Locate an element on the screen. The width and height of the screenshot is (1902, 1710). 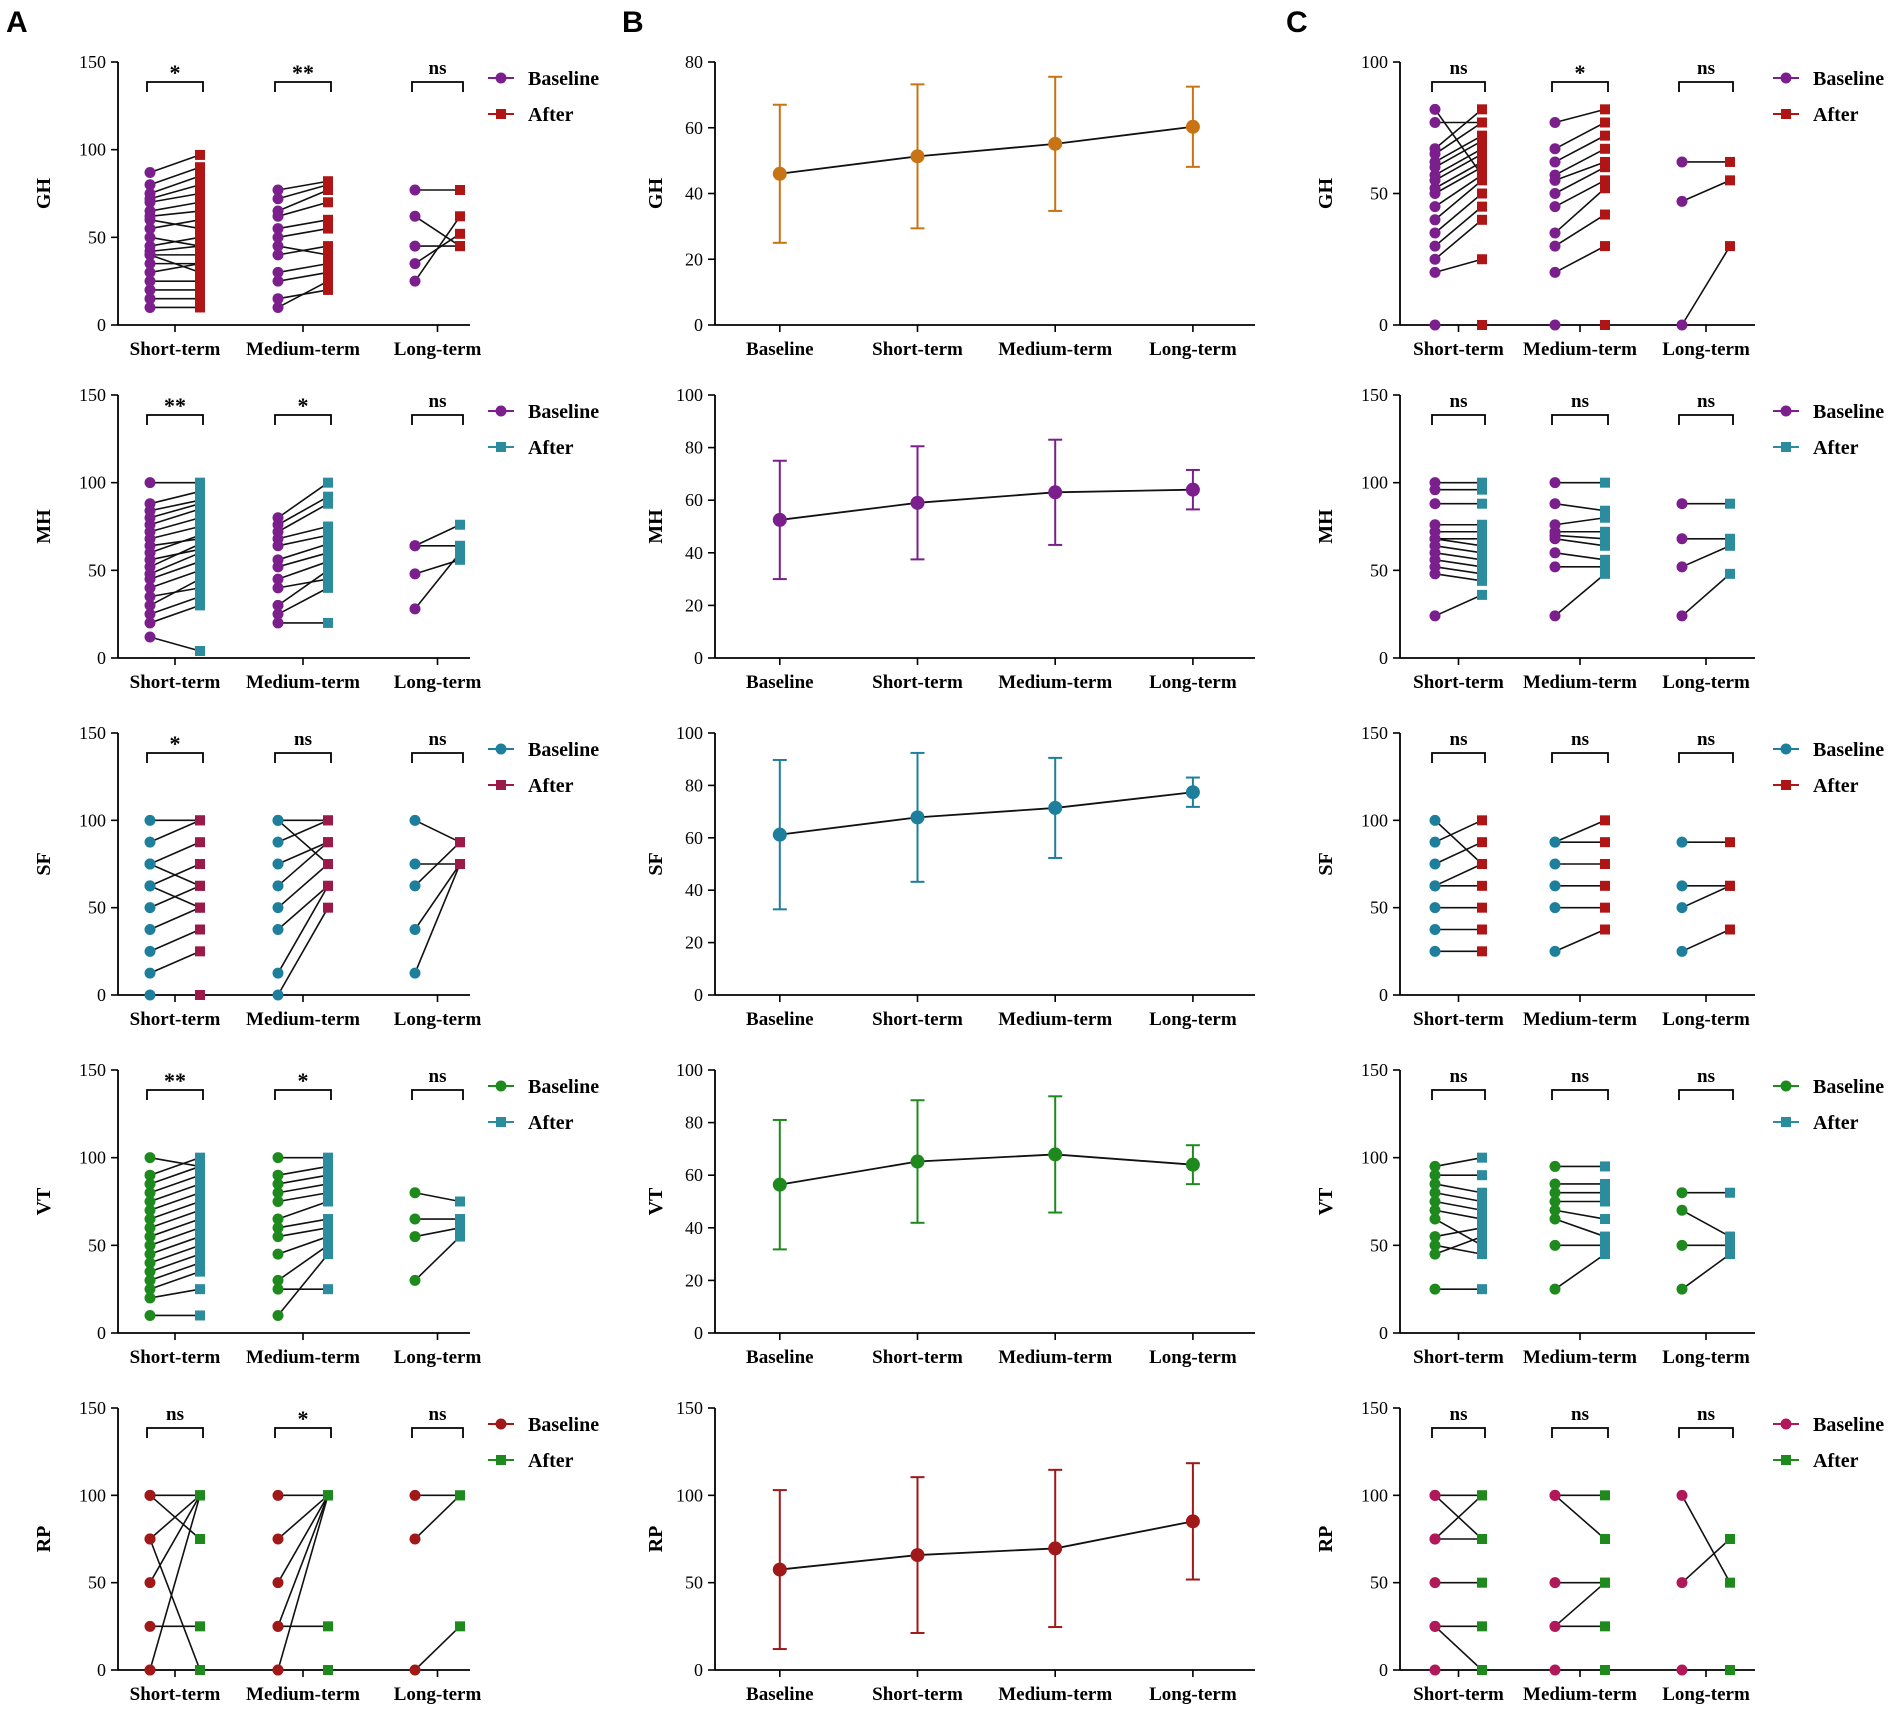
b-vt-y-tick-label: 0 is located at coordinates (698, 1333).